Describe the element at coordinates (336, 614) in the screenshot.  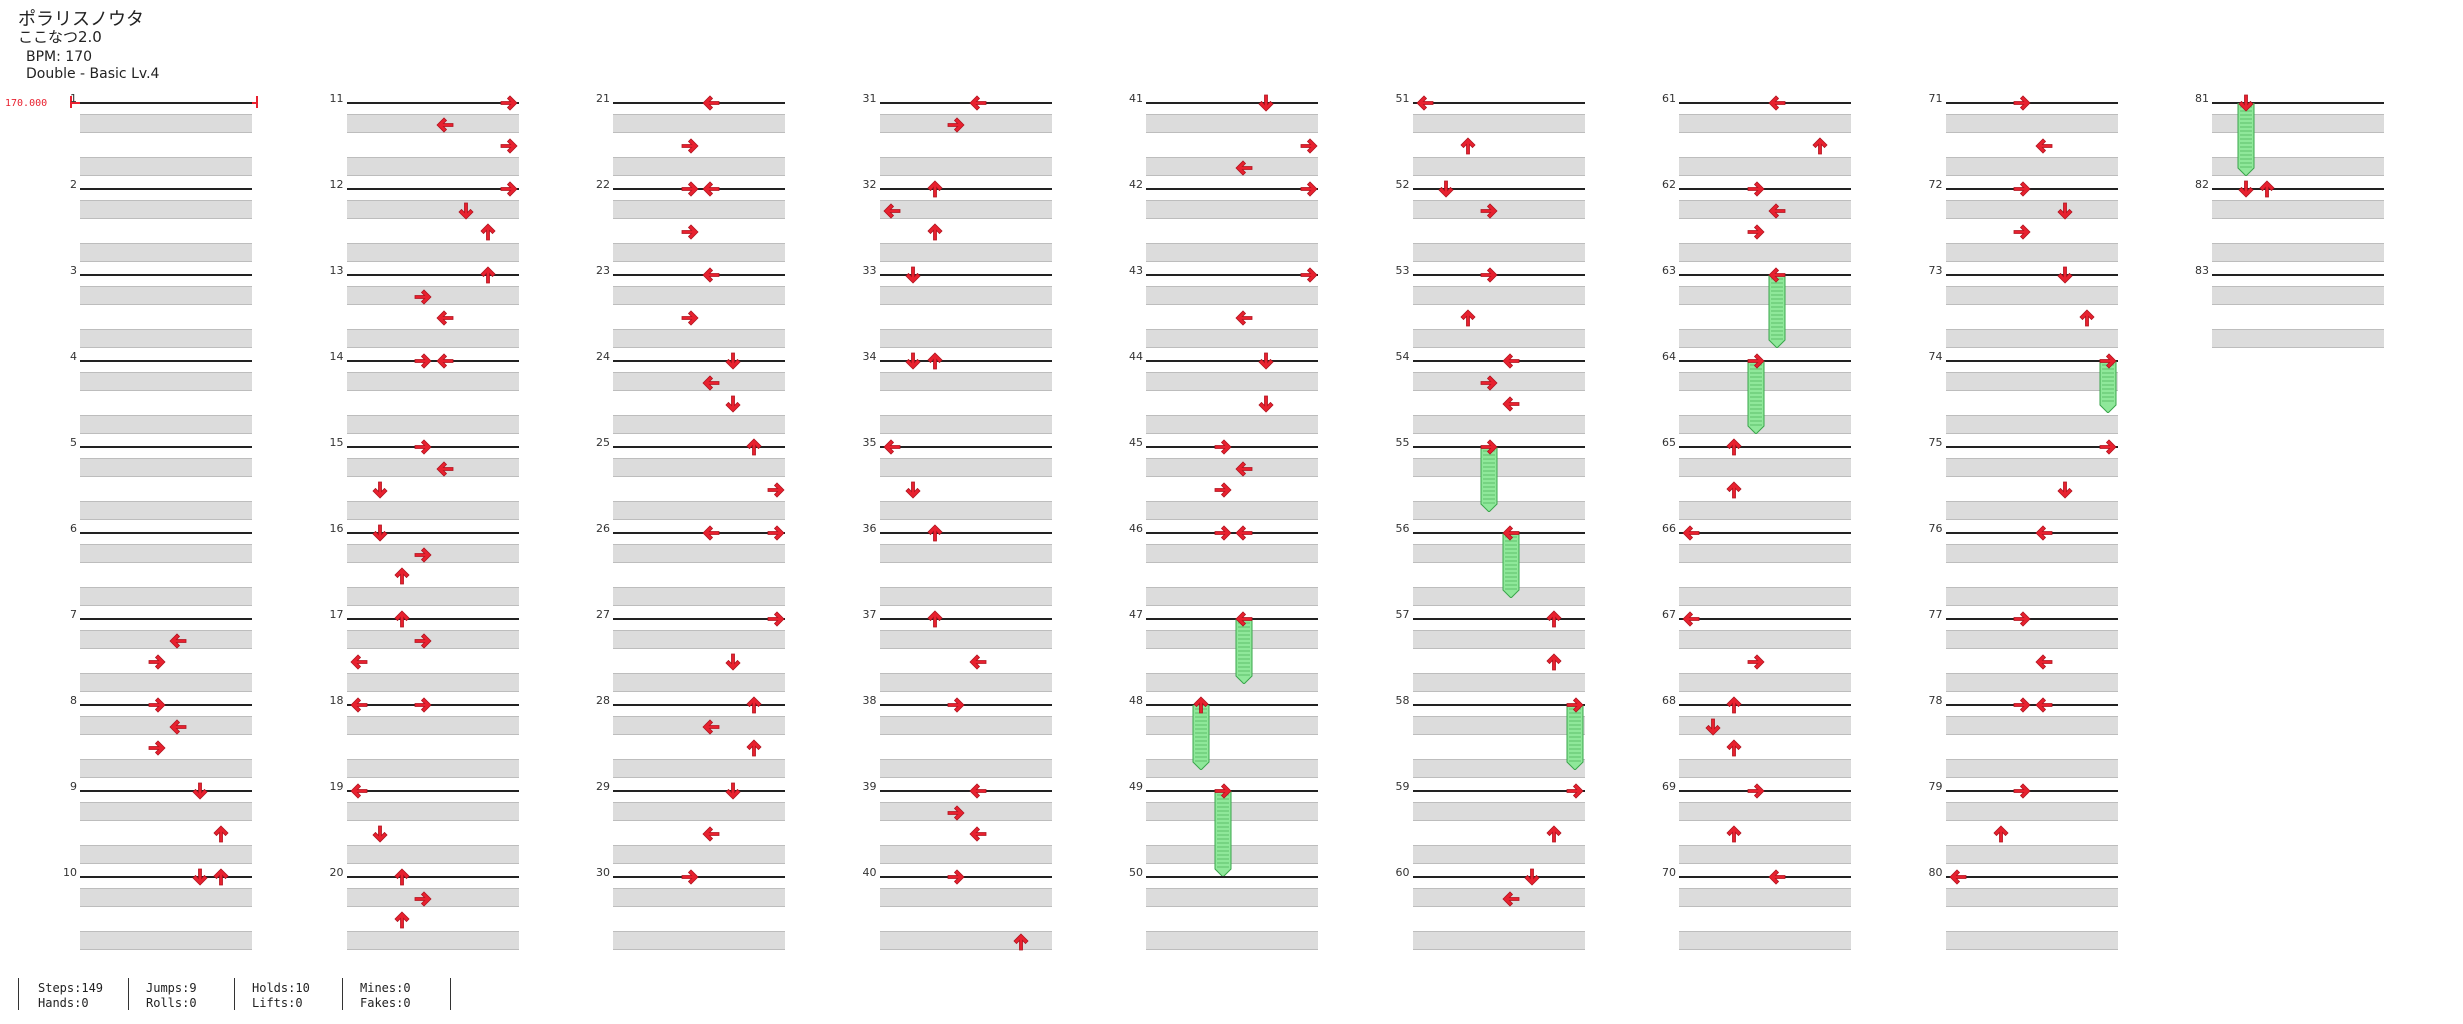
I see `measure-number: 17` at that location.